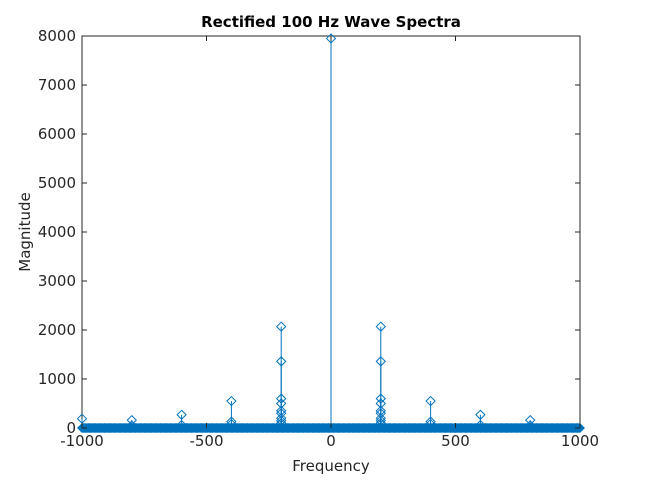 The height and width of the screenshot is (485, 647). I want to click on x-tick-label: 0, so click(331, 441).